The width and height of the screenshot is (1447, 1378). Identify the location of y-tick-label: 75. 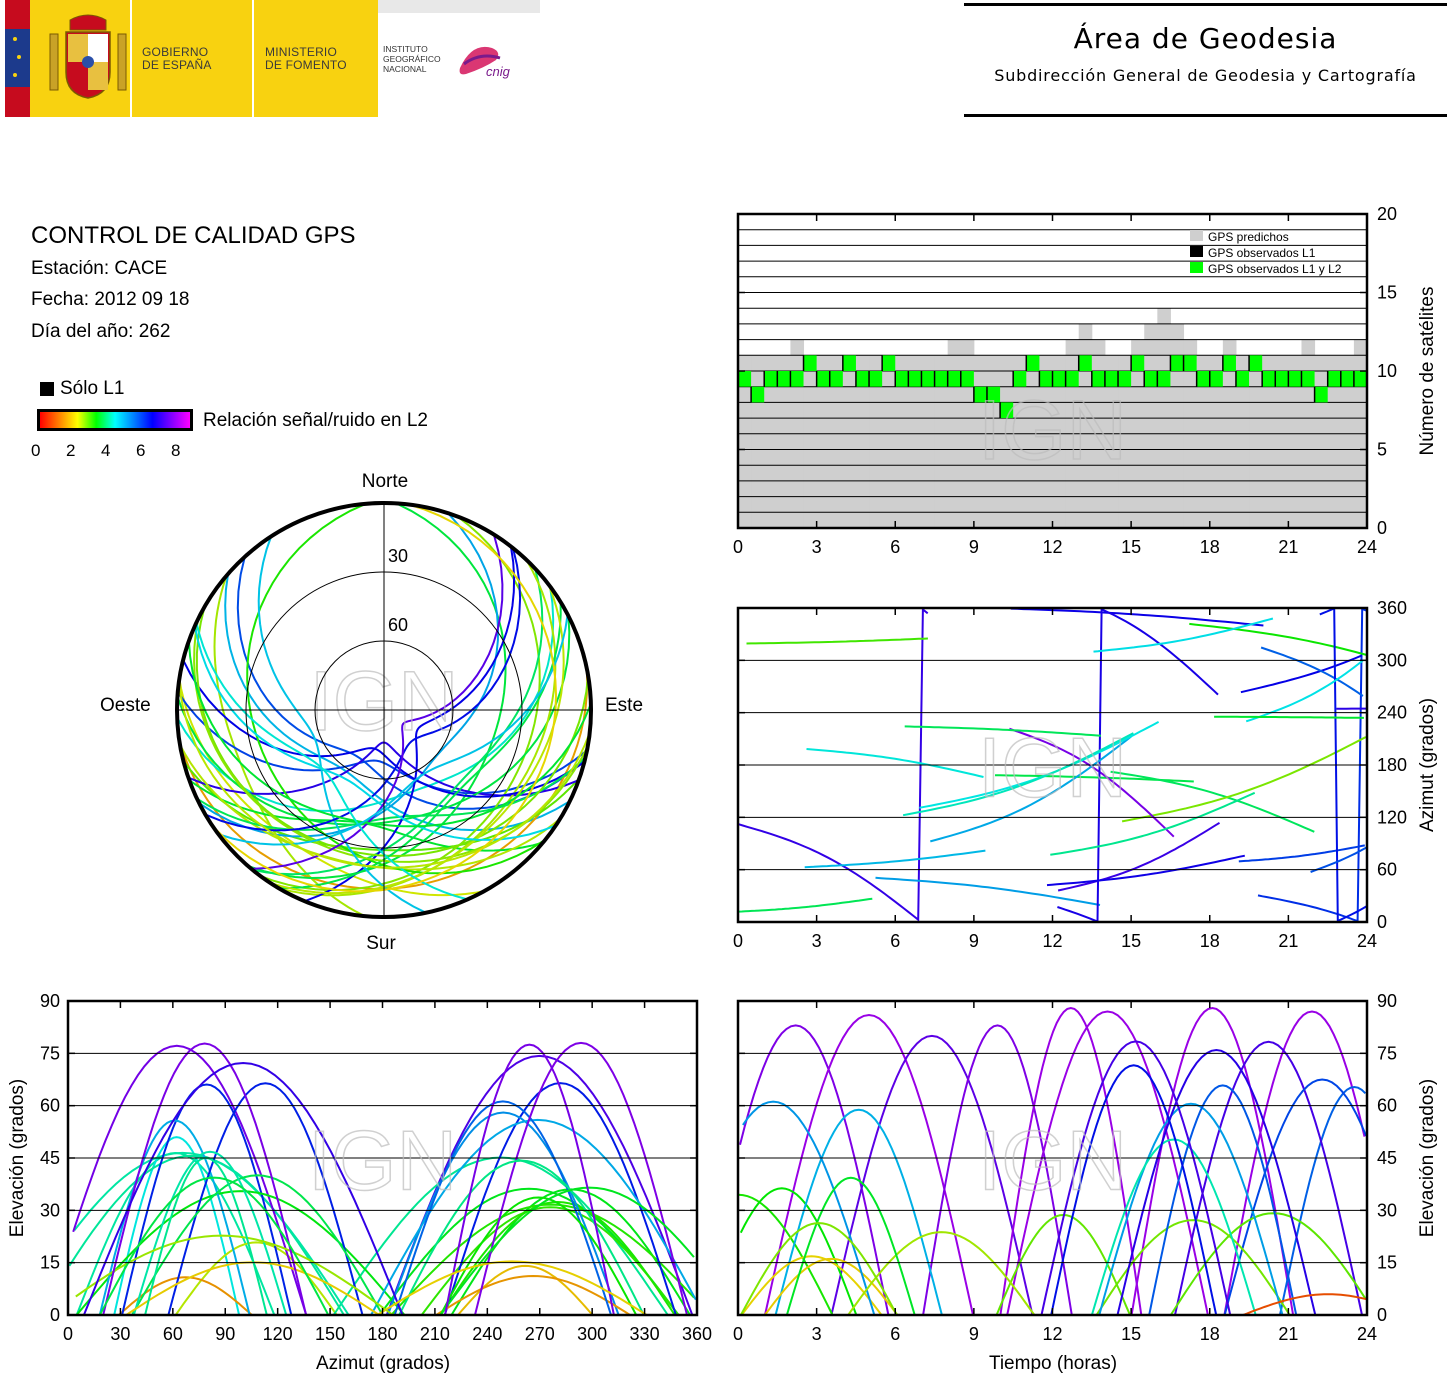
(50, 1053).